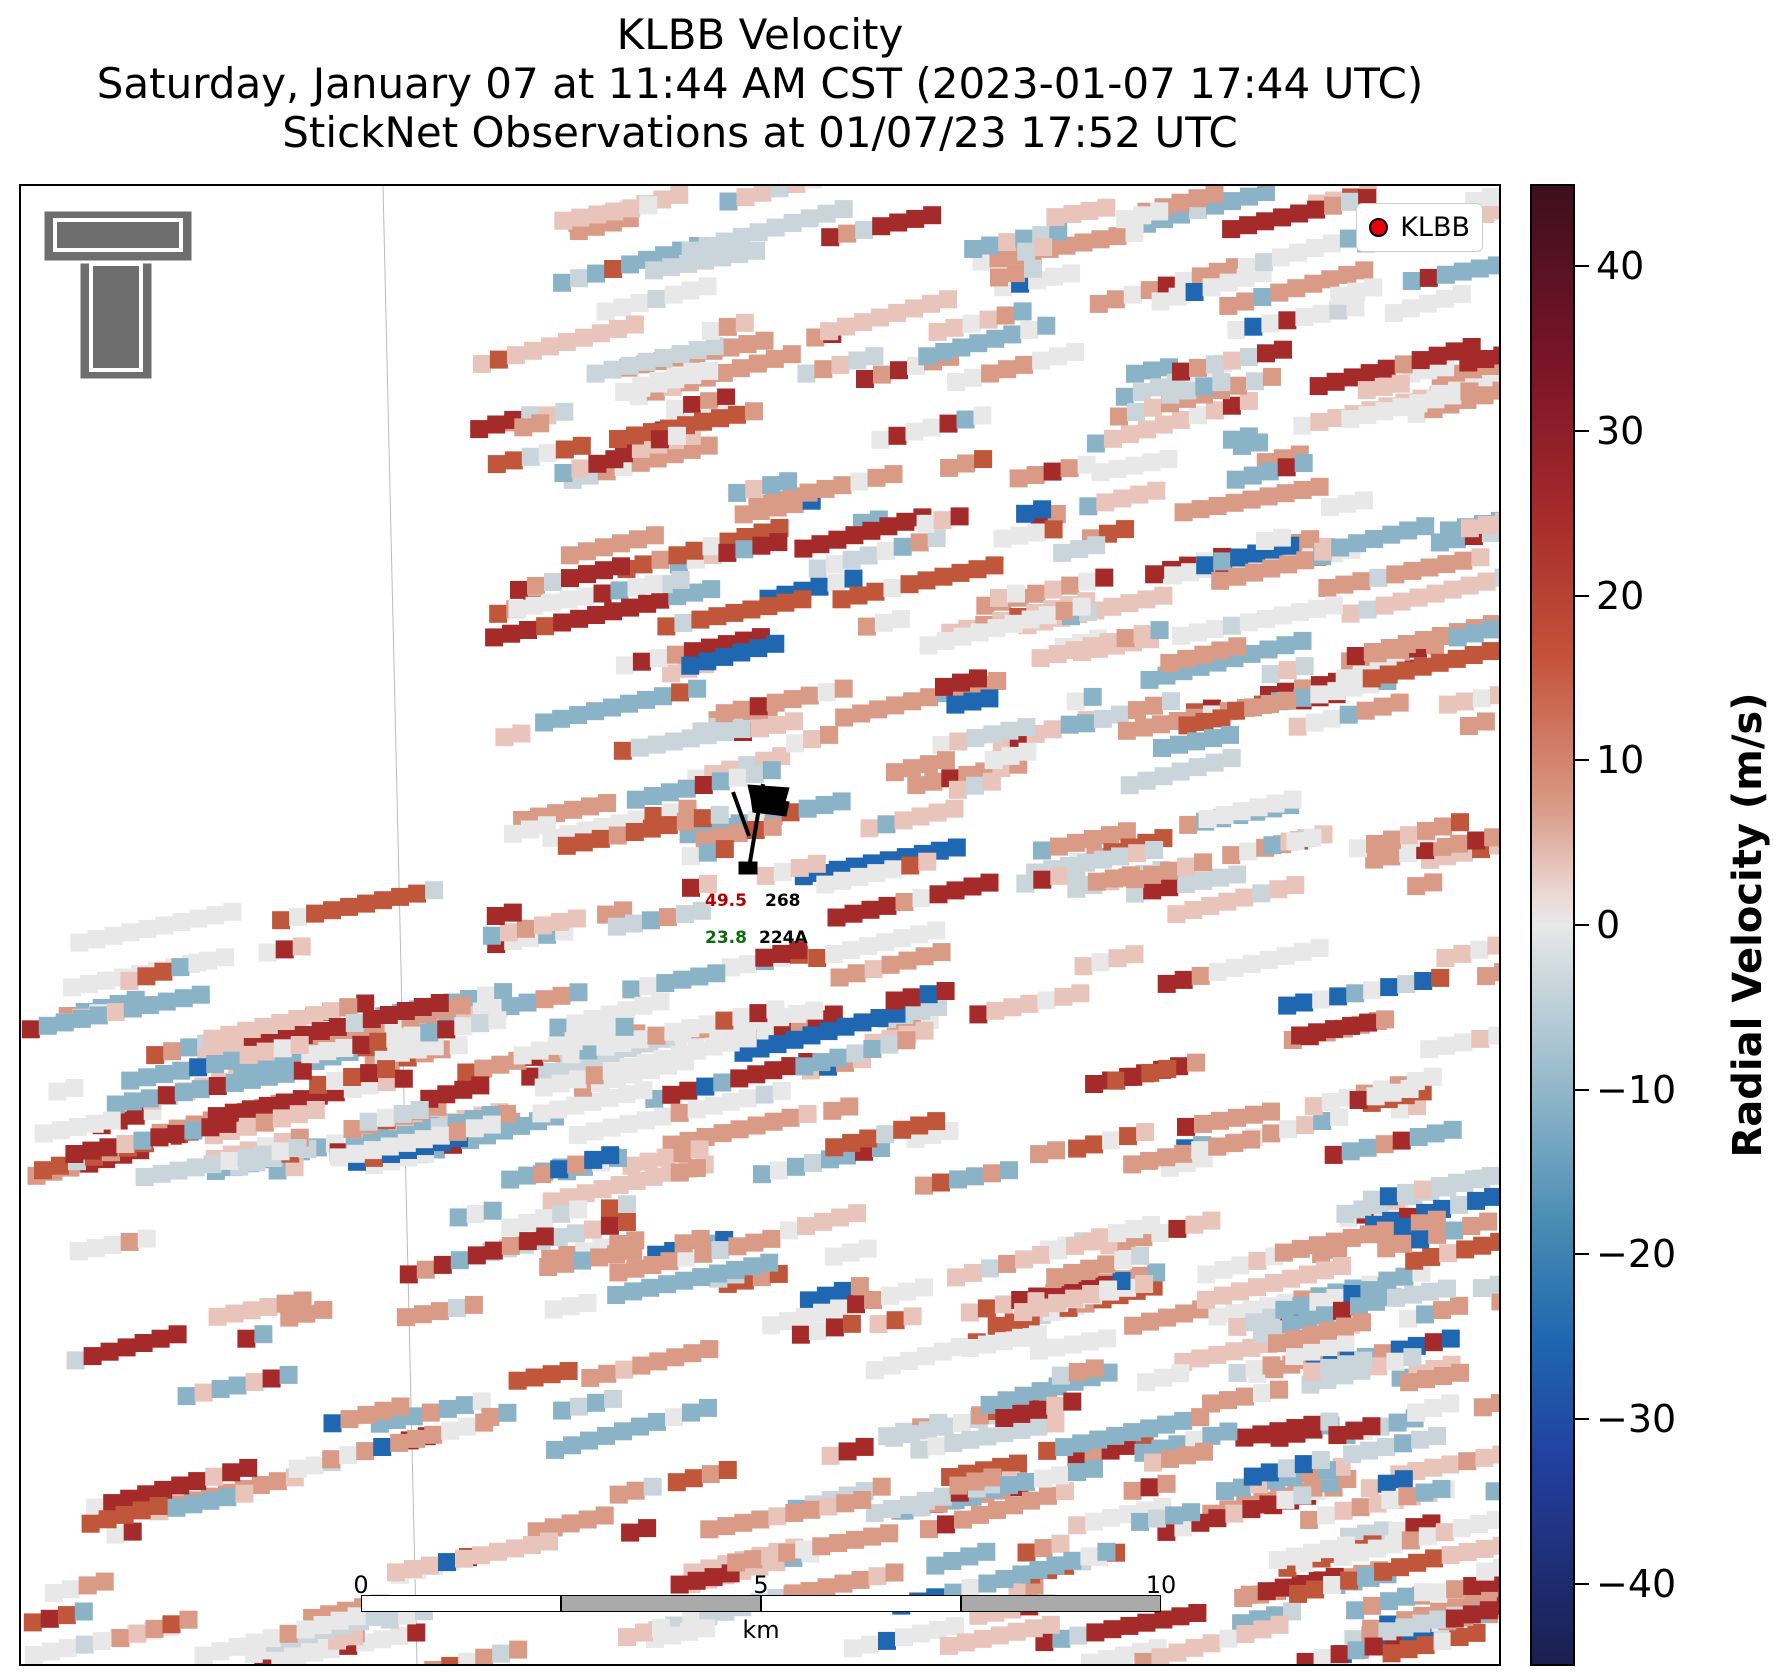  What do you see at coordinates (1419, 227) in the screenshot?
I see `map-legend: KLBB` at bounding box center [1419, 227].